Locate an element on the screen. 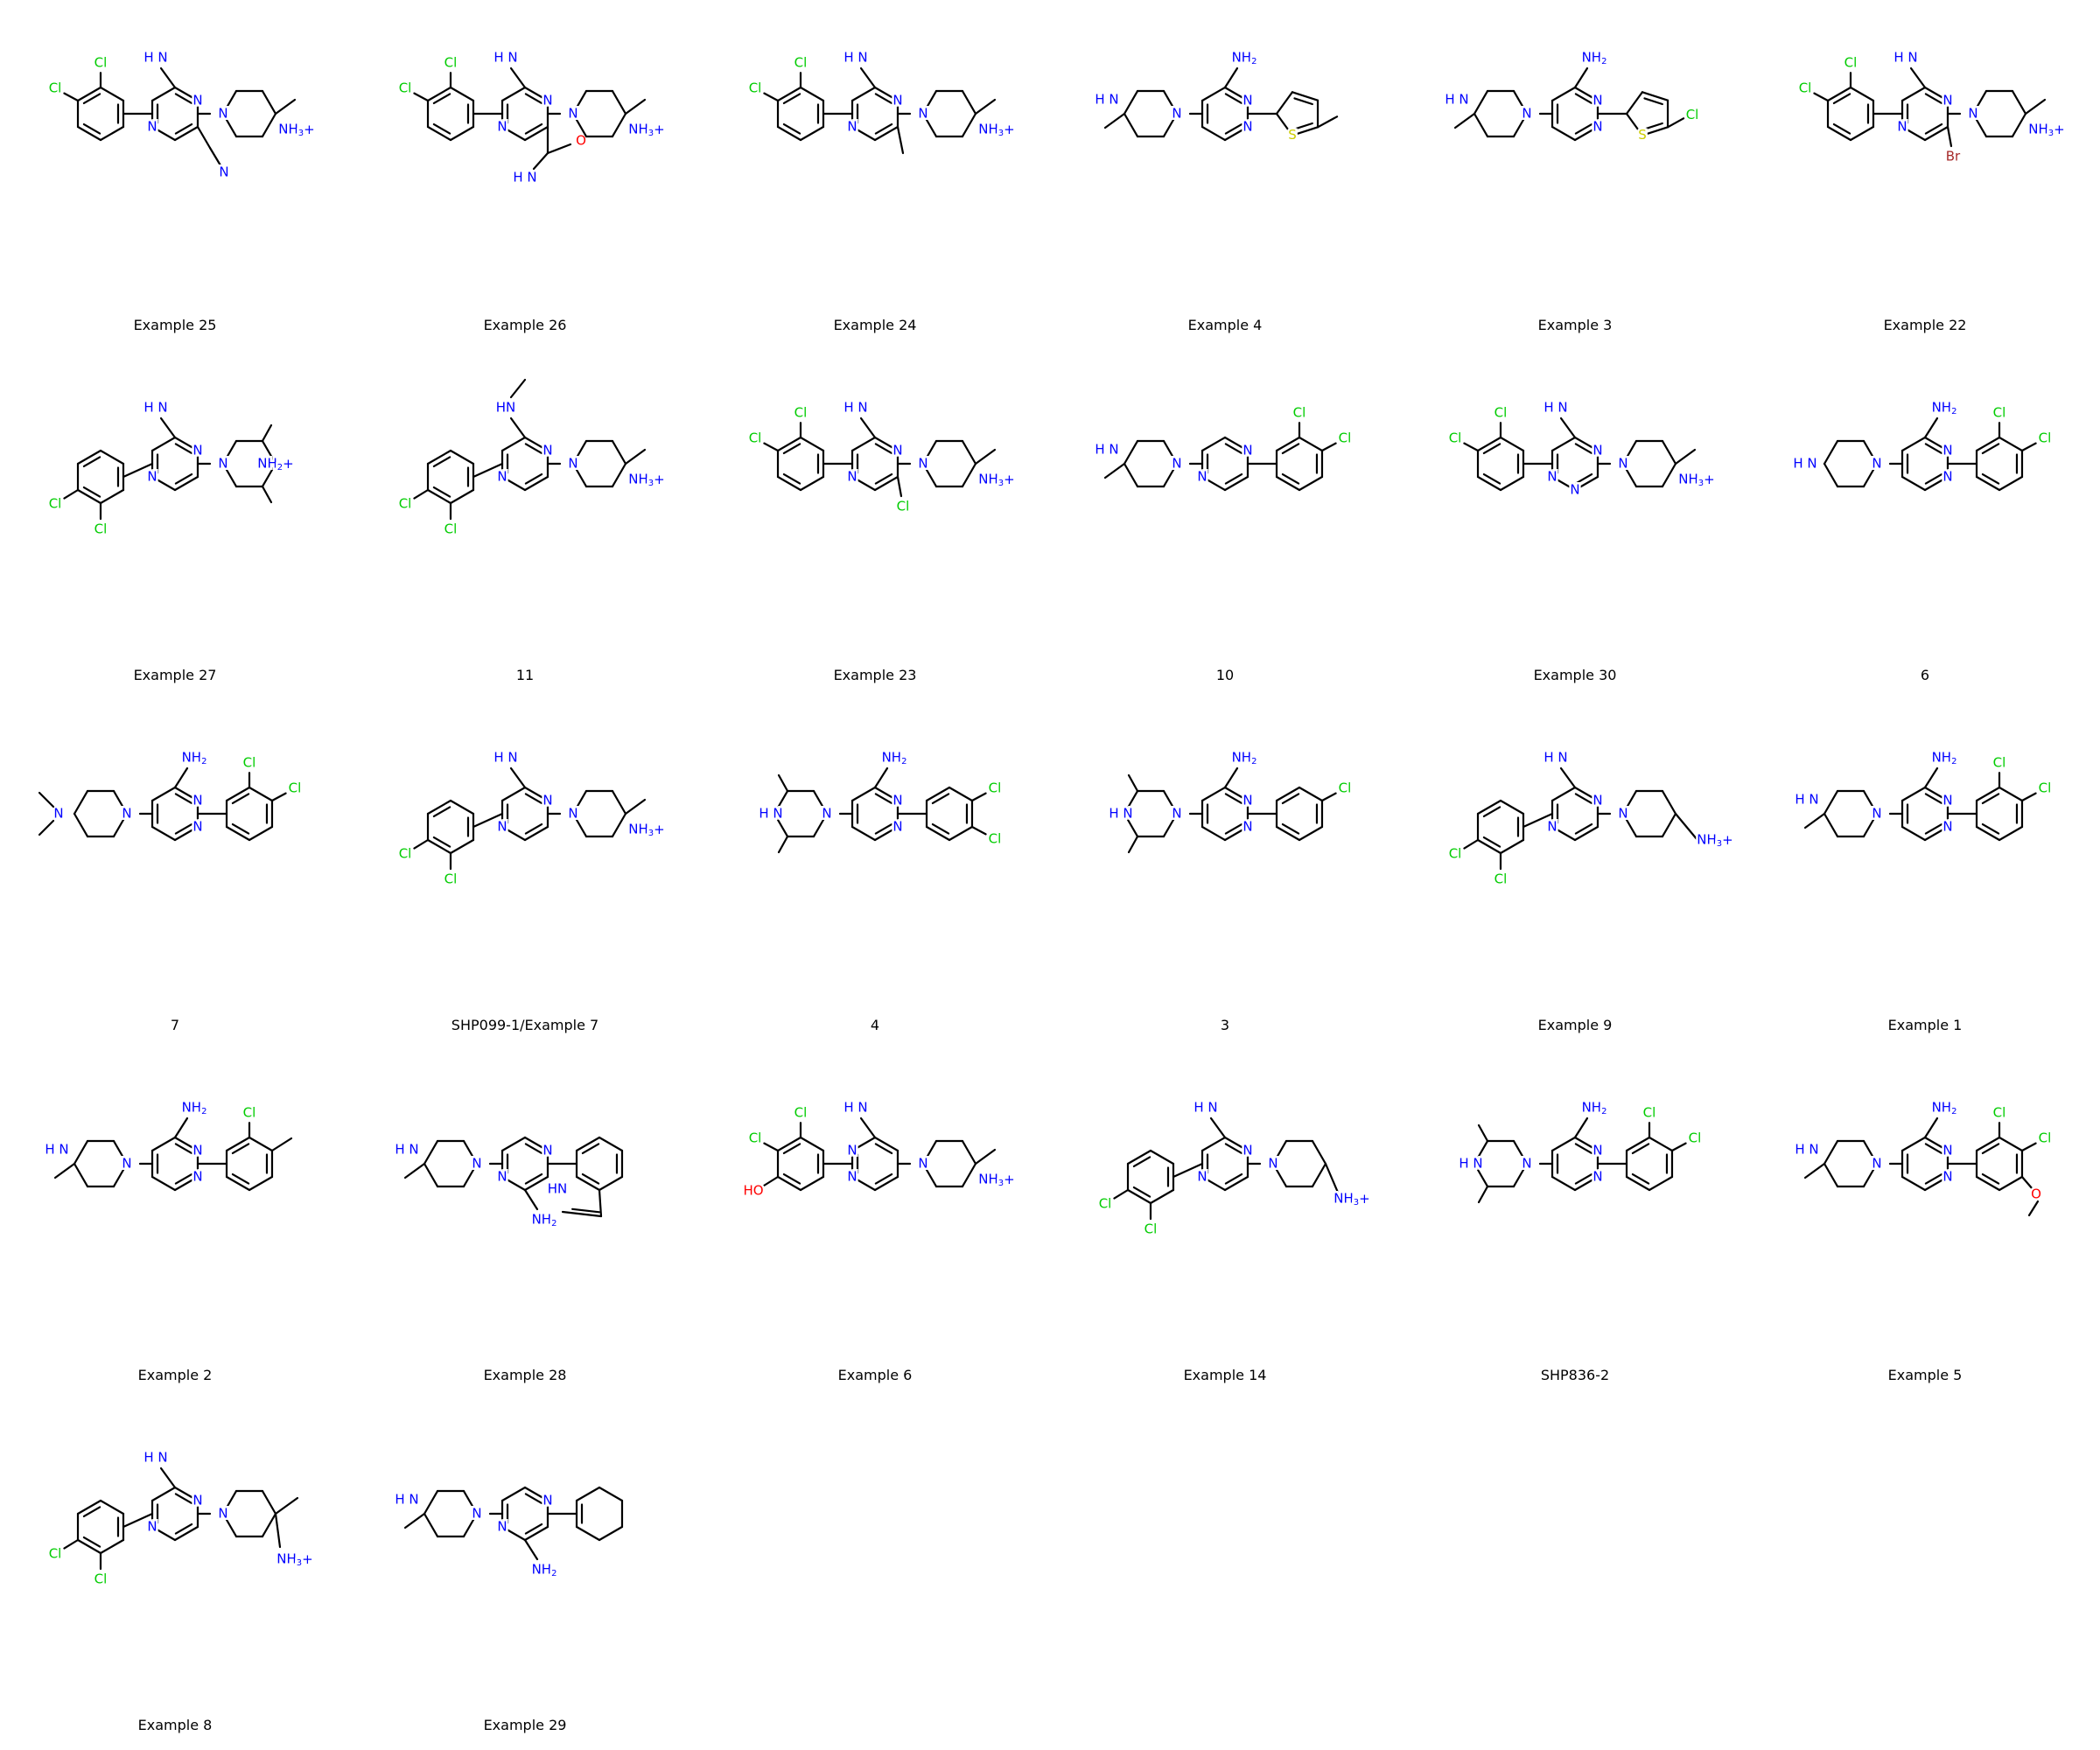 This screenshot has height=1750, width=2100. cyclohexenyl-ring is located at coordinates (588, 1533).